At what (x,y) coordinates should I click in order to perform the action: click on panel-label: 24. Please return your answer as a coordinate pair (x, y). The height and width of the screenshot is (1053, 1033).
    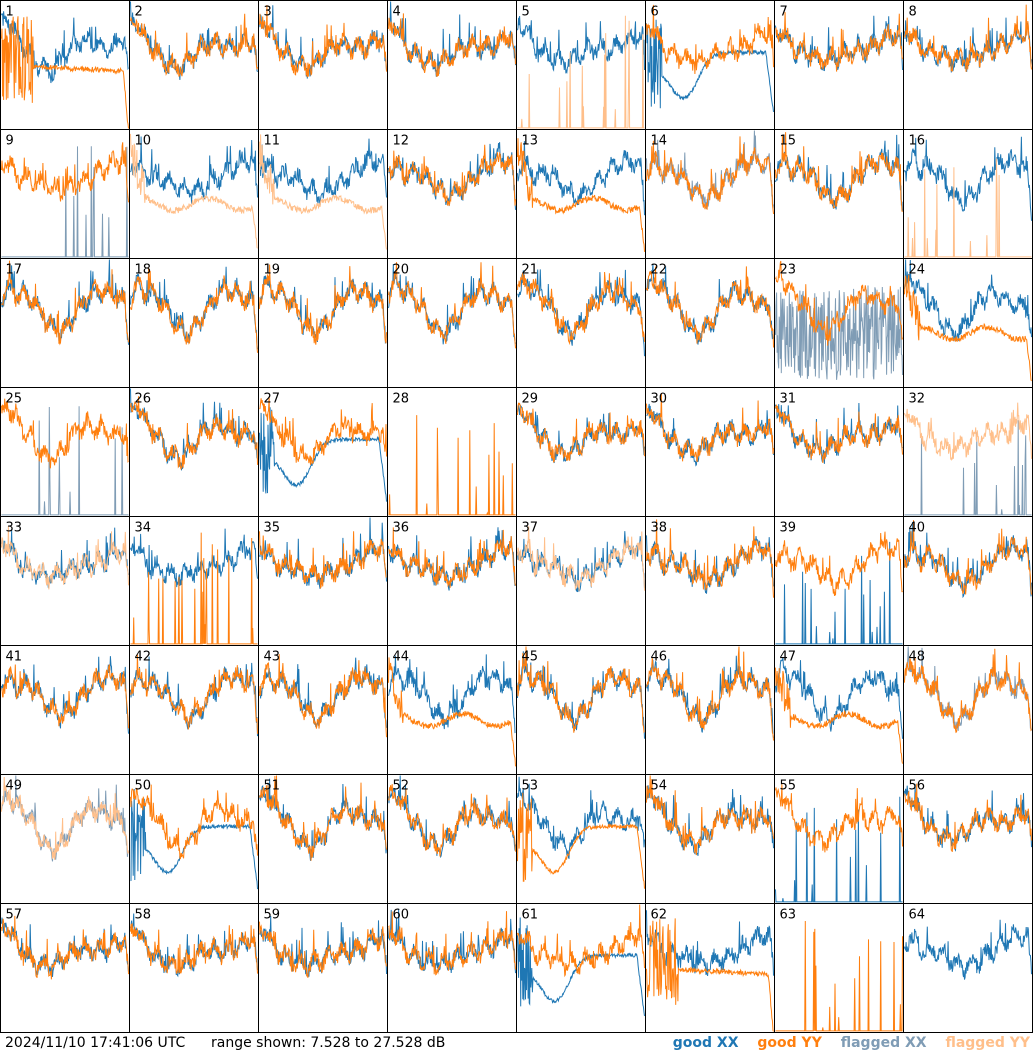
    Looking at the image, I should click on (917, 270).